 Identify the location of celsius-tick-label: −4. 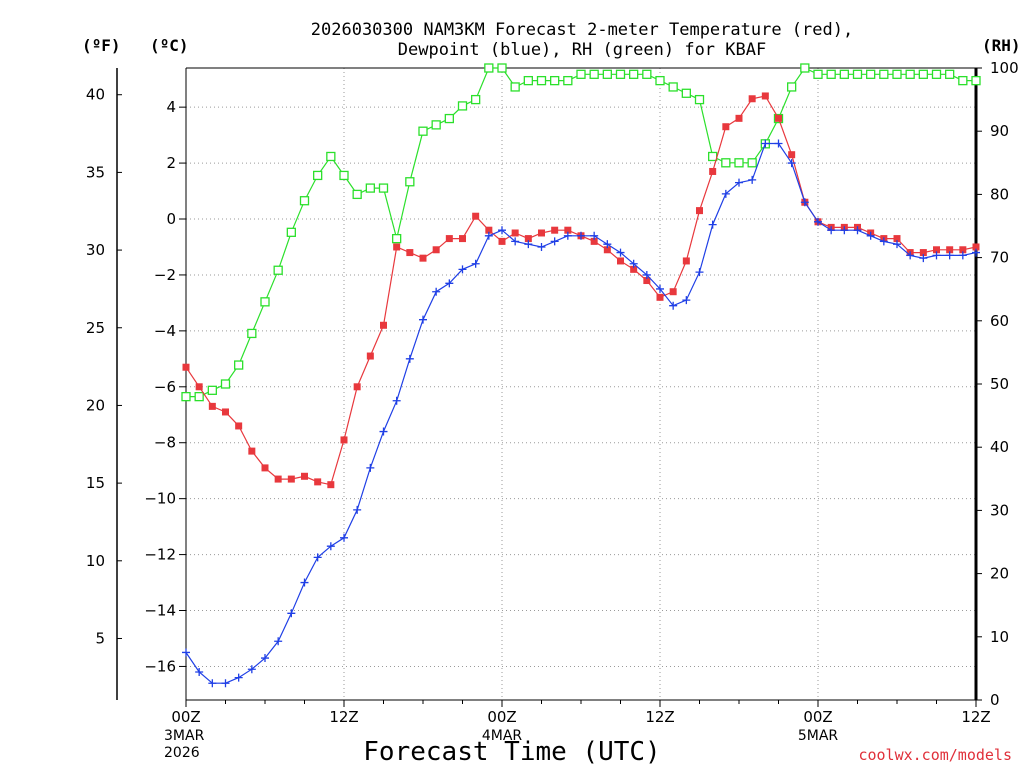
(165, 331).